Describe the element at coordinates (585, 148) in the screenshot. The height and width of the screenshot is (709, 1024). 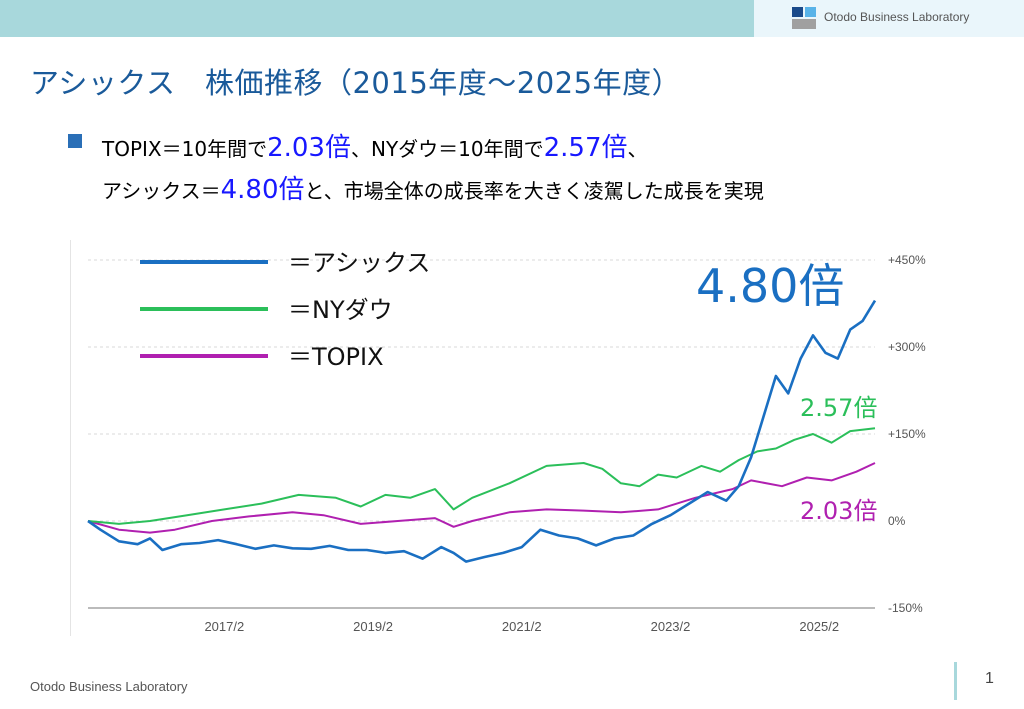
I see `nydow-multiple: 2.57倍` at that location.